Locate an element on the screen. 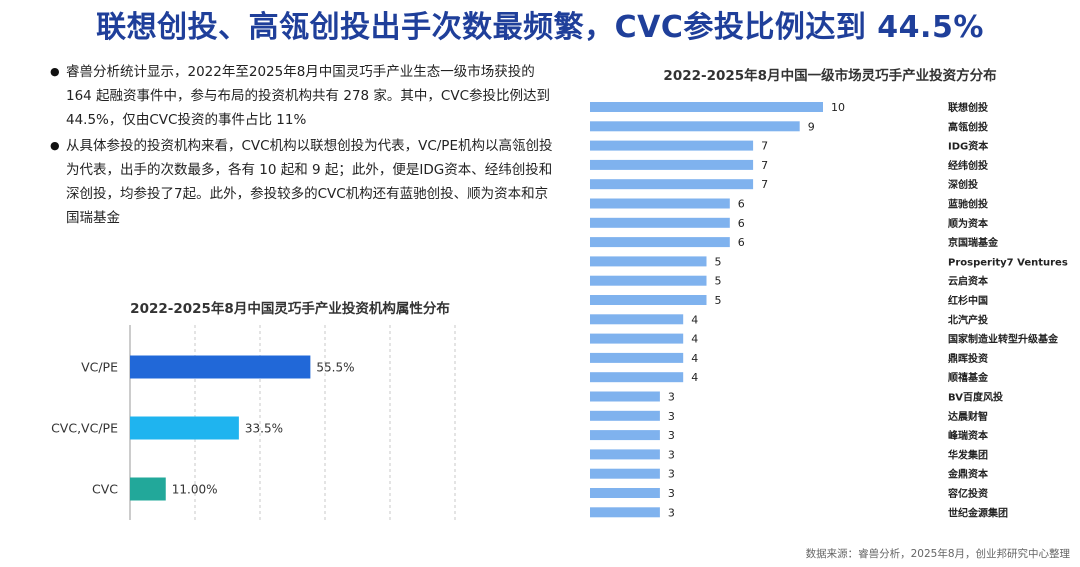 This screenshot has height=567, width=1080. category-label: Prosperity7 Ventures is located at coordinates (1008, 262).